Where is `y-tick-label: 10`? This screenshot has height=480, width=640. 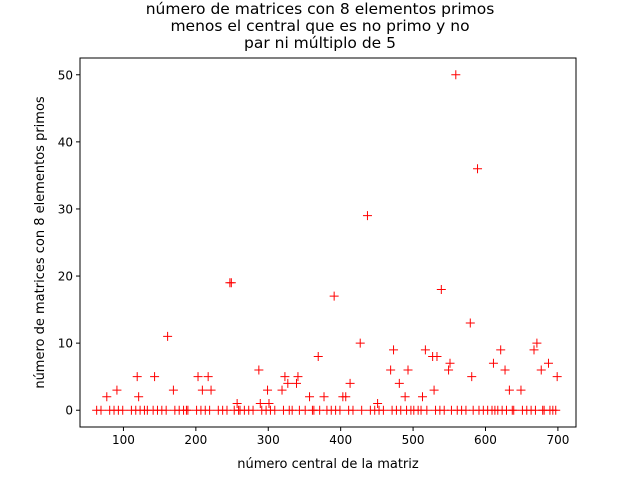
y-tick-label: 10 is located at coordinates (65, 344).